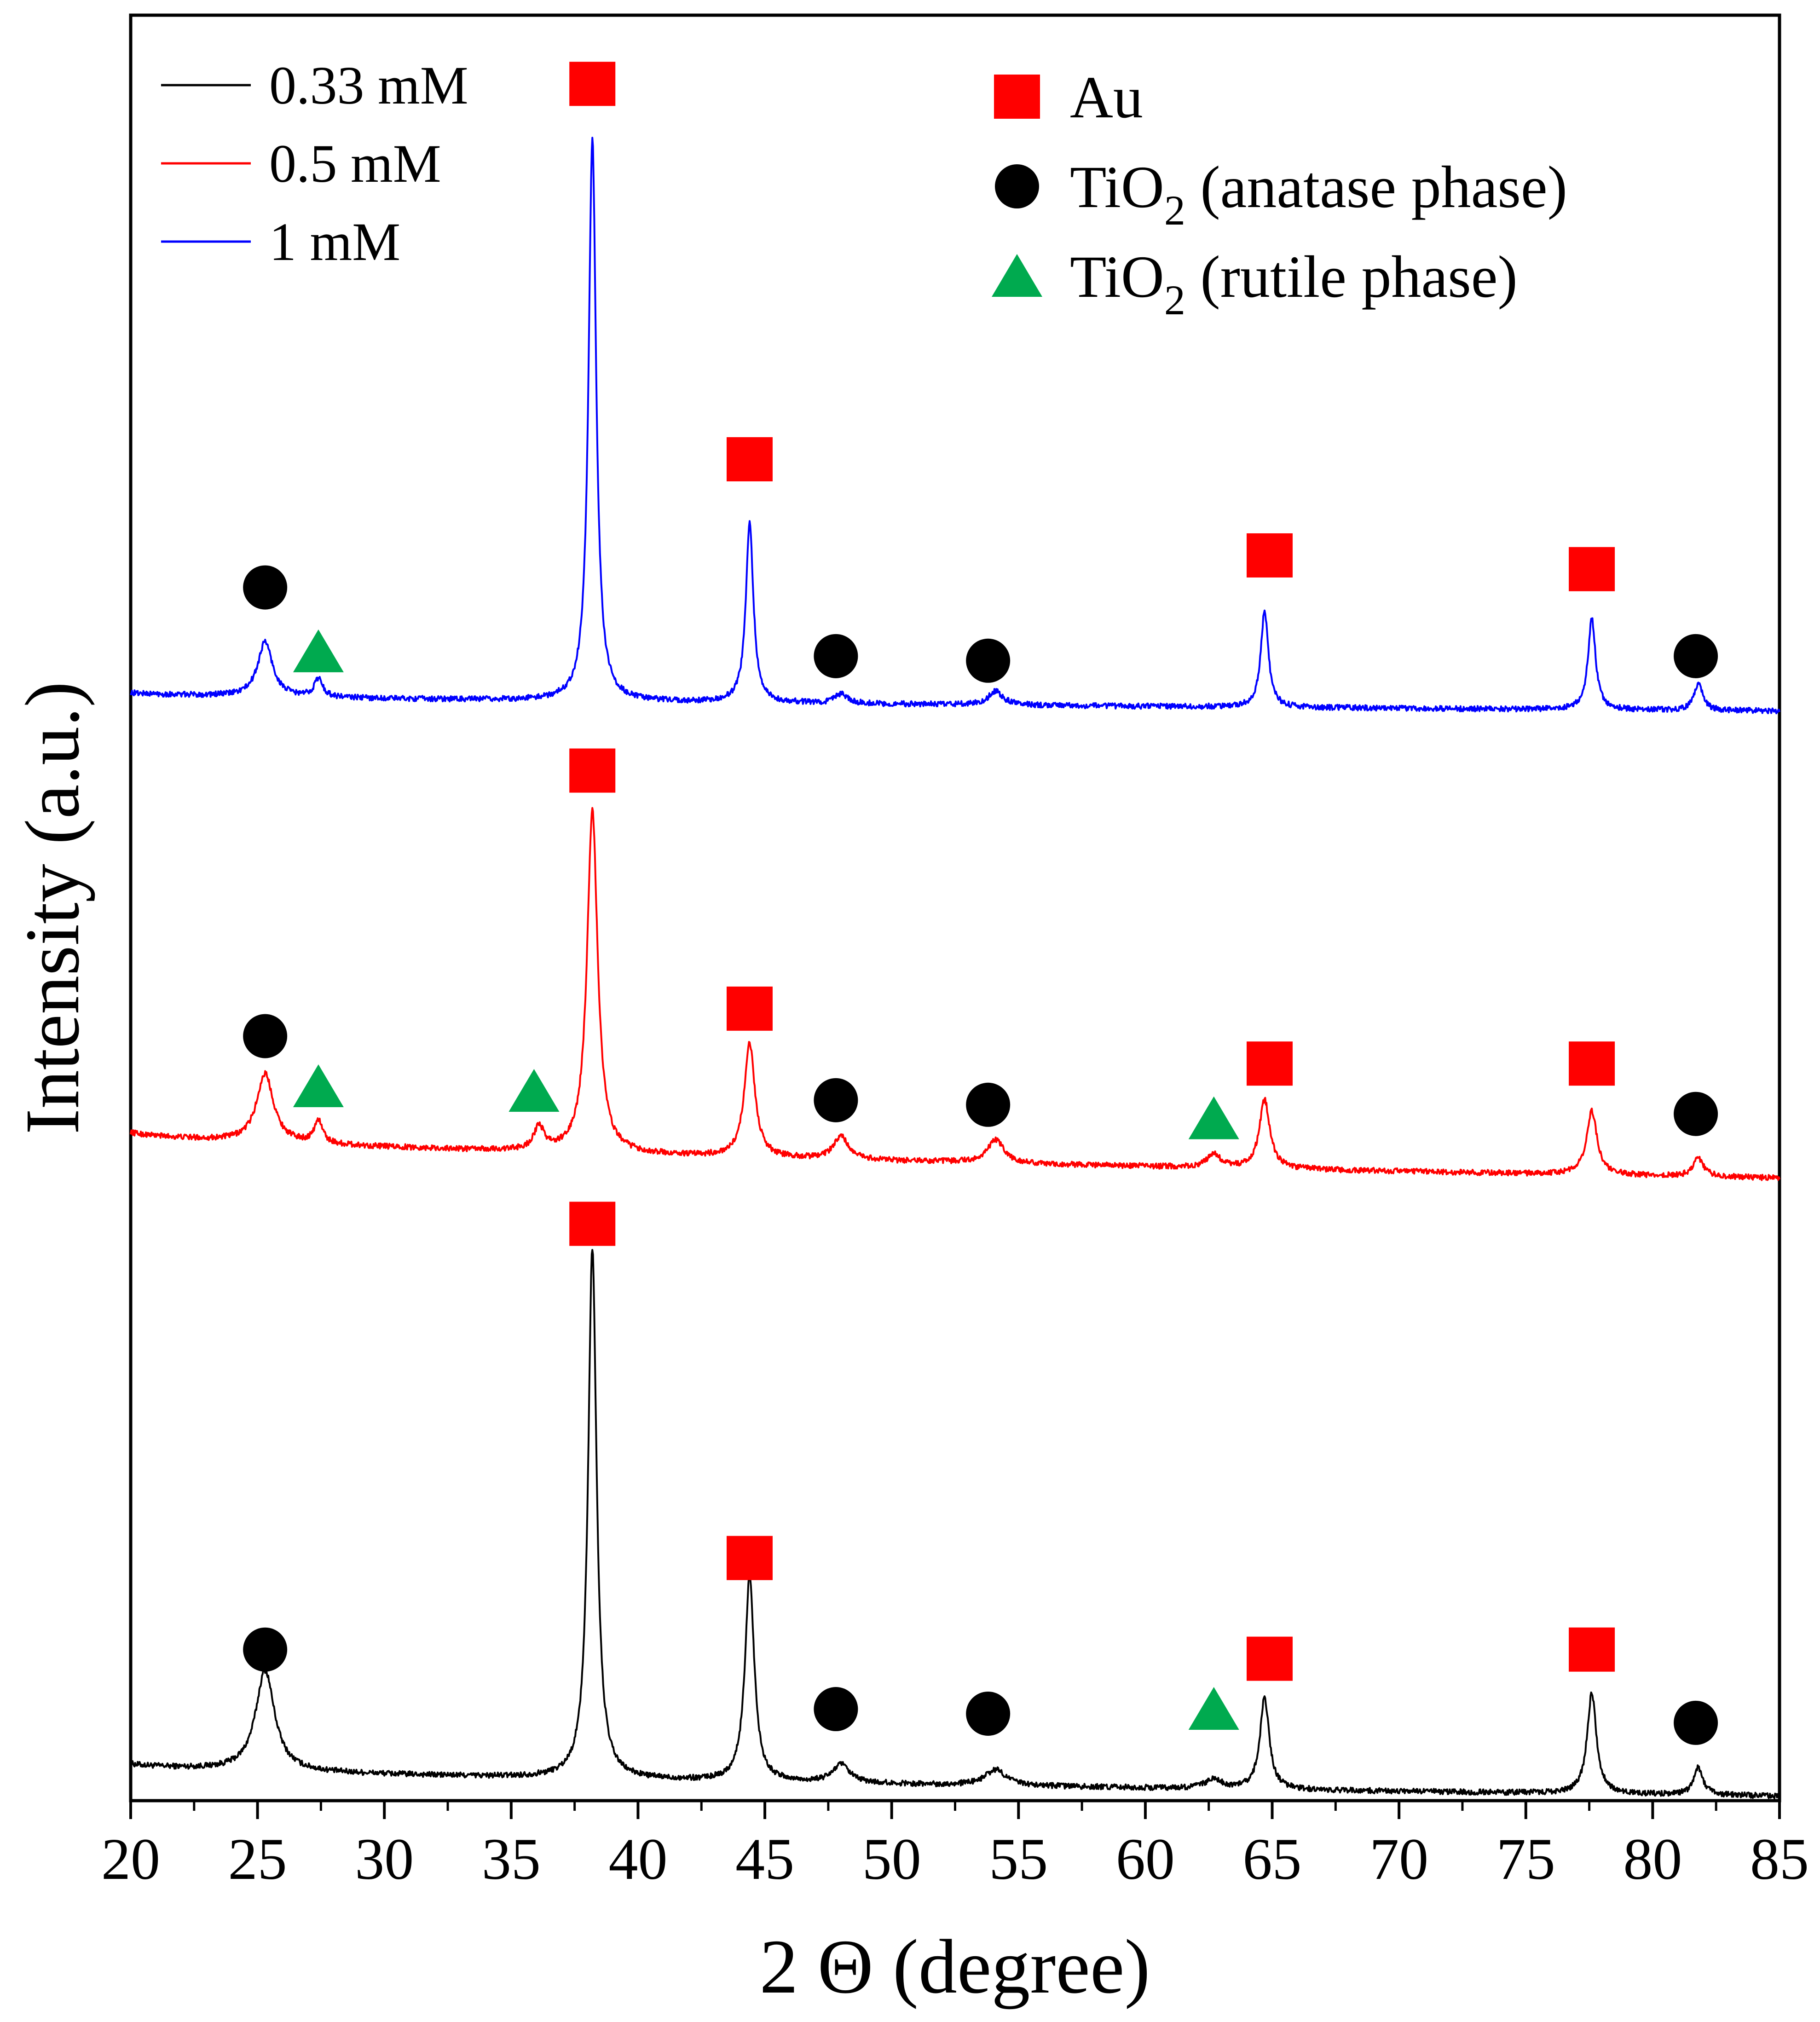  Describe the element at coordinates (637, 1859) in the screenshot. I see `x-tick-label: 40` at that location.